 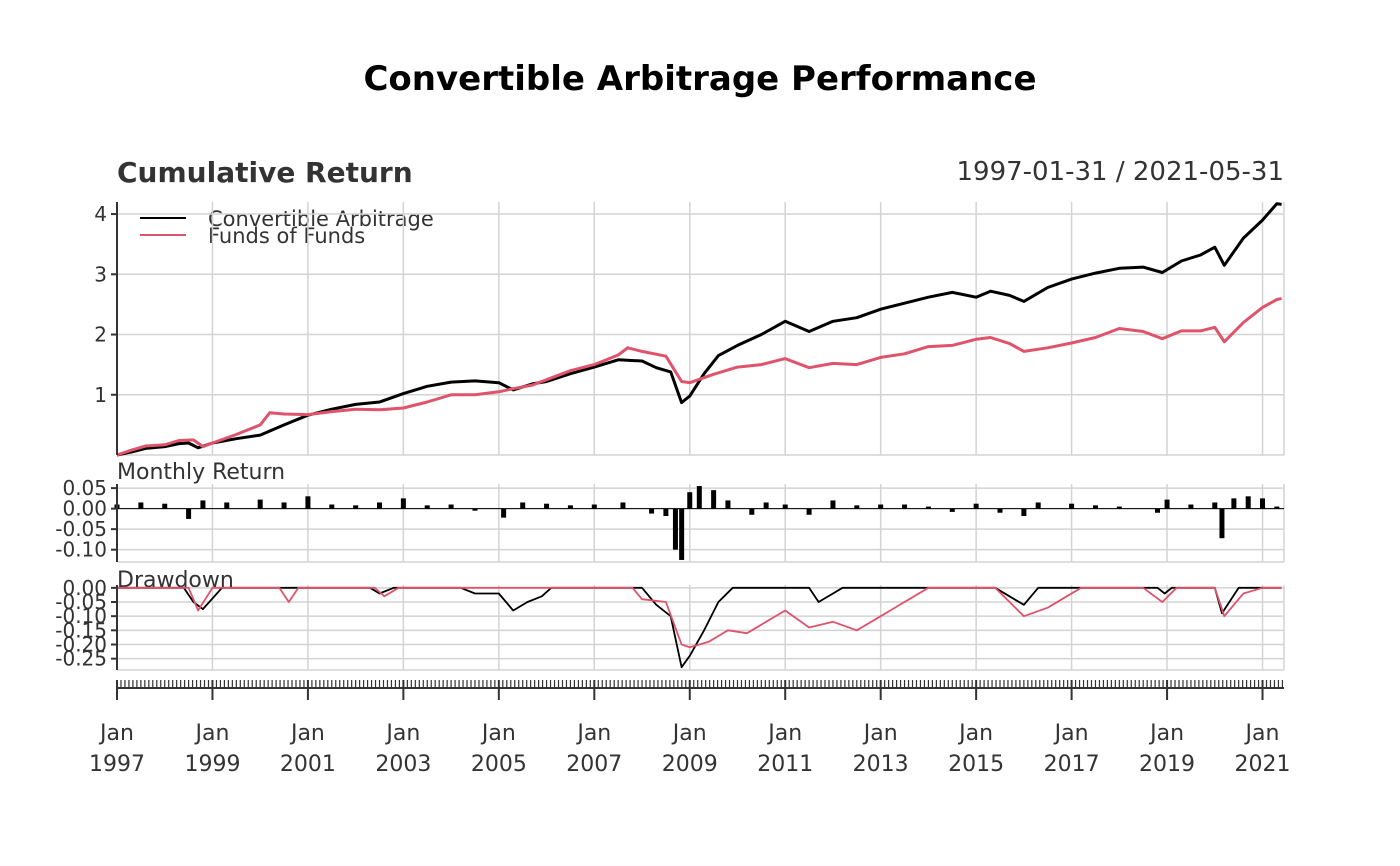 What do you see at coordinates (699, 79) in the screenshot?
I see `chart-title: Convertible Arbitrage Performance` at bounding box center [699, 79].